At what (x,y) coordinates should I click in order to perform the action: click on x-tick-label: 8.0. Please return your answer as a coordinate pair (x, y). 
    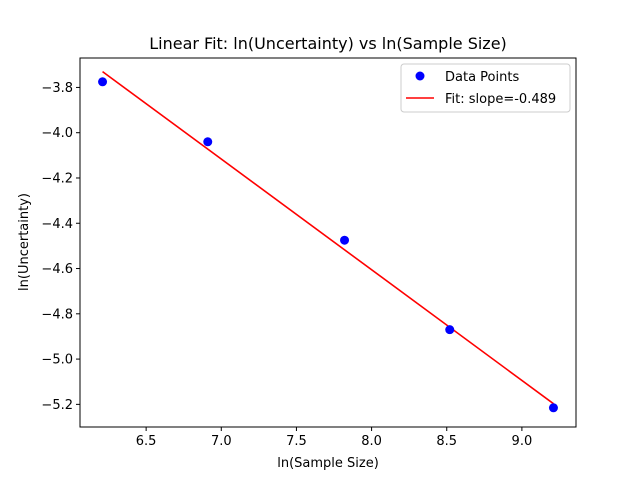
    Looking at the image, I should click on (371, 441).